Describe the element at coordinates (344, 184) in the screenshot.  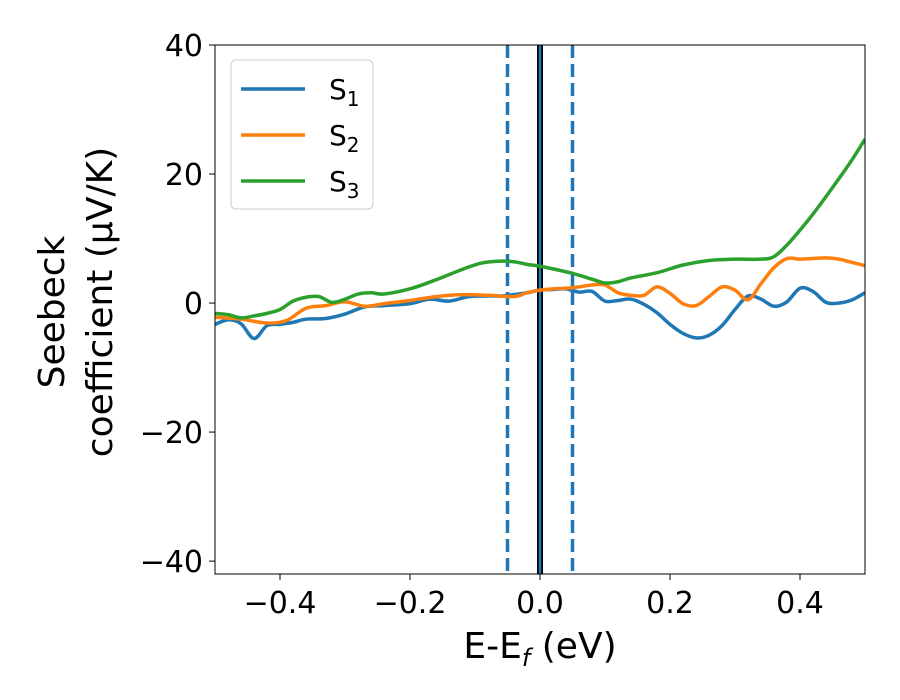
I see `legend-label-S3: S3` at that location.